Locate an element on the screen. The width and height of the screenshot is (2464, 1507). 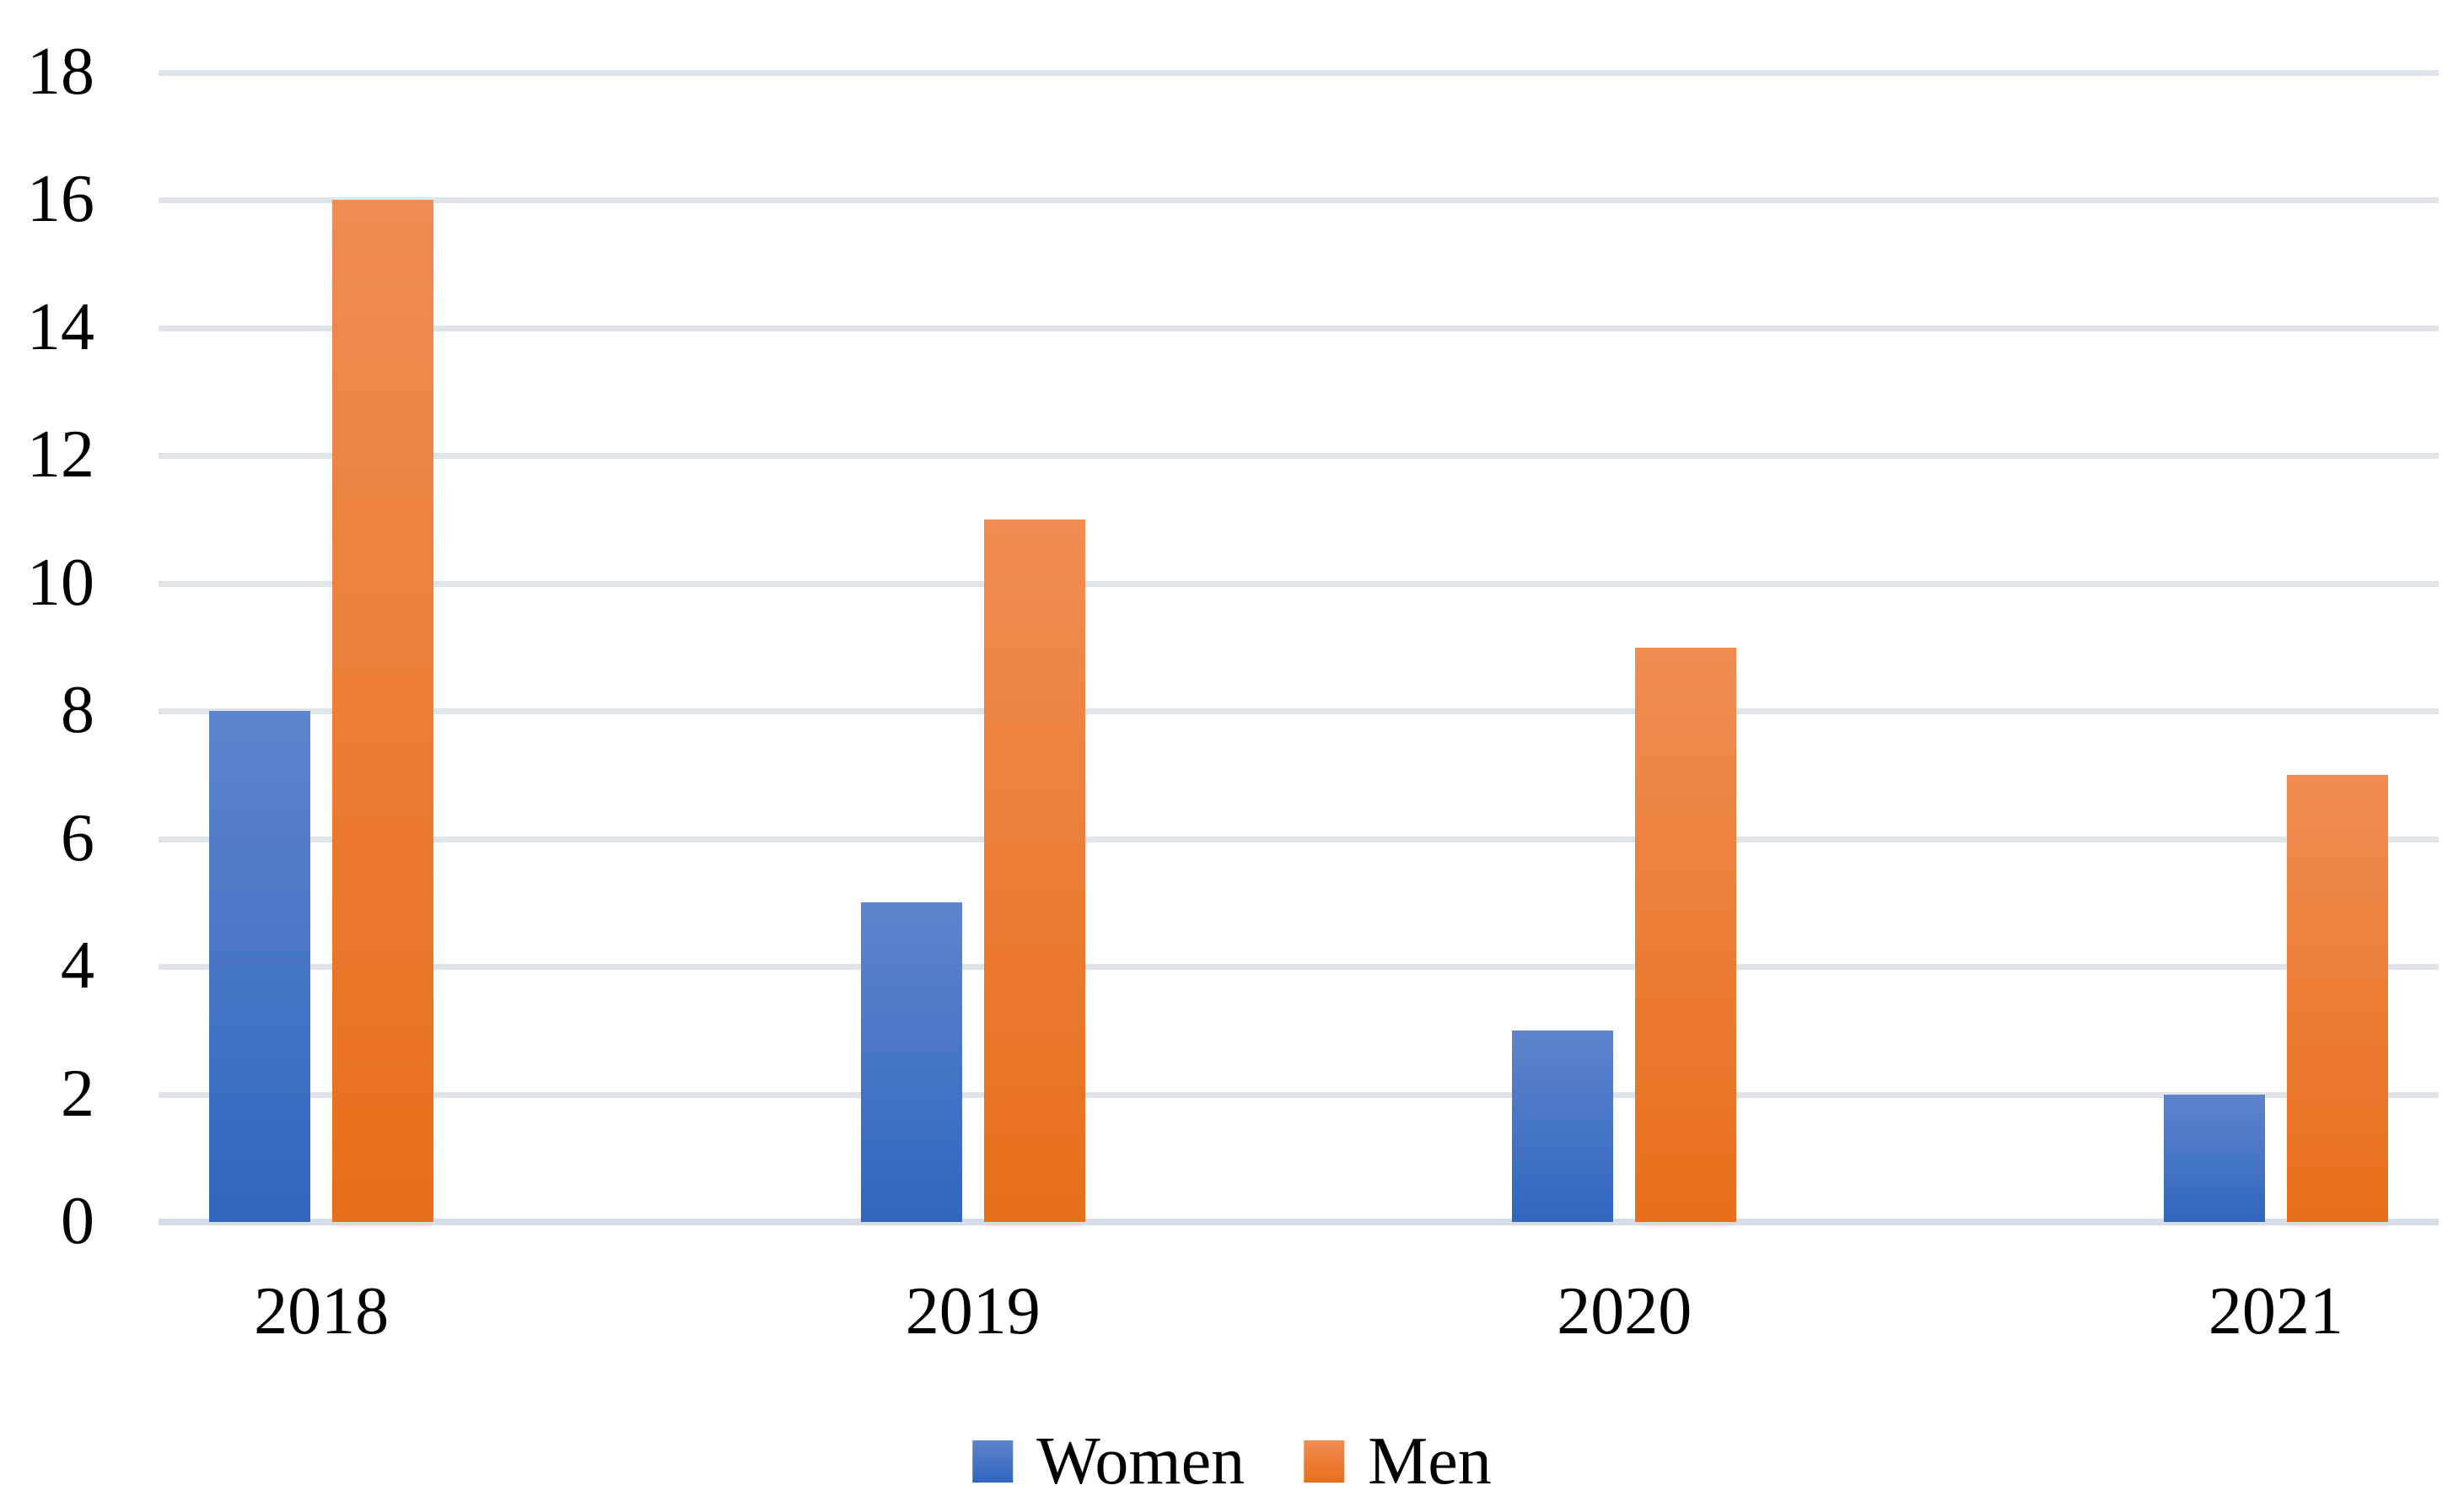
y-tick-label-0: 0 is located at coordinates (77, 1221).